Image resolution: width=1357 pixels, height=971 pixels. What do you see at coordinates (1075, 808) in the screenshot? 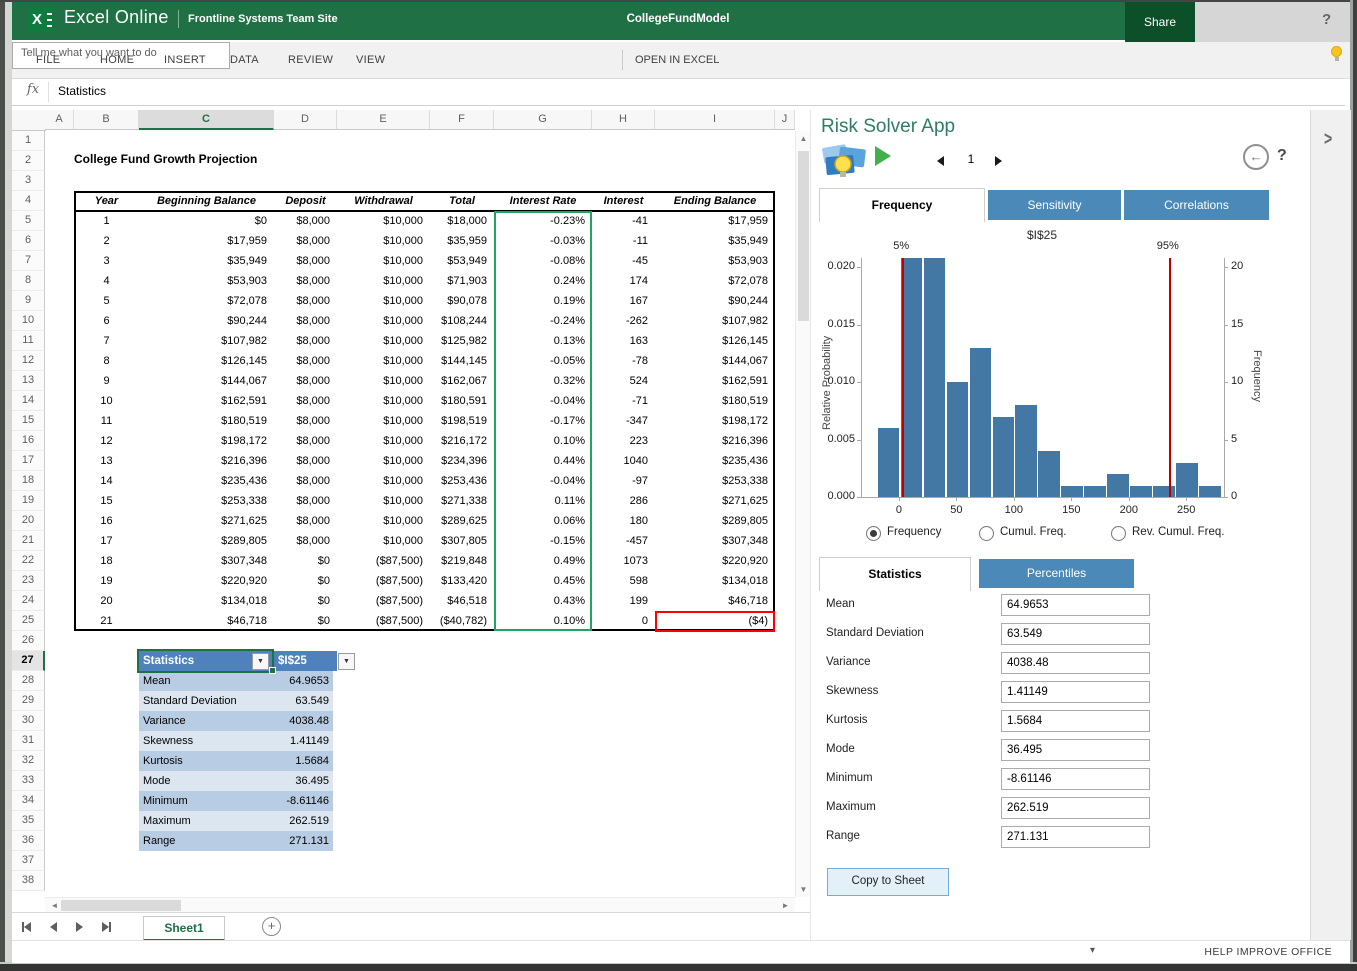
I see `field-input-maximum` at bounding box center [1075, 808].